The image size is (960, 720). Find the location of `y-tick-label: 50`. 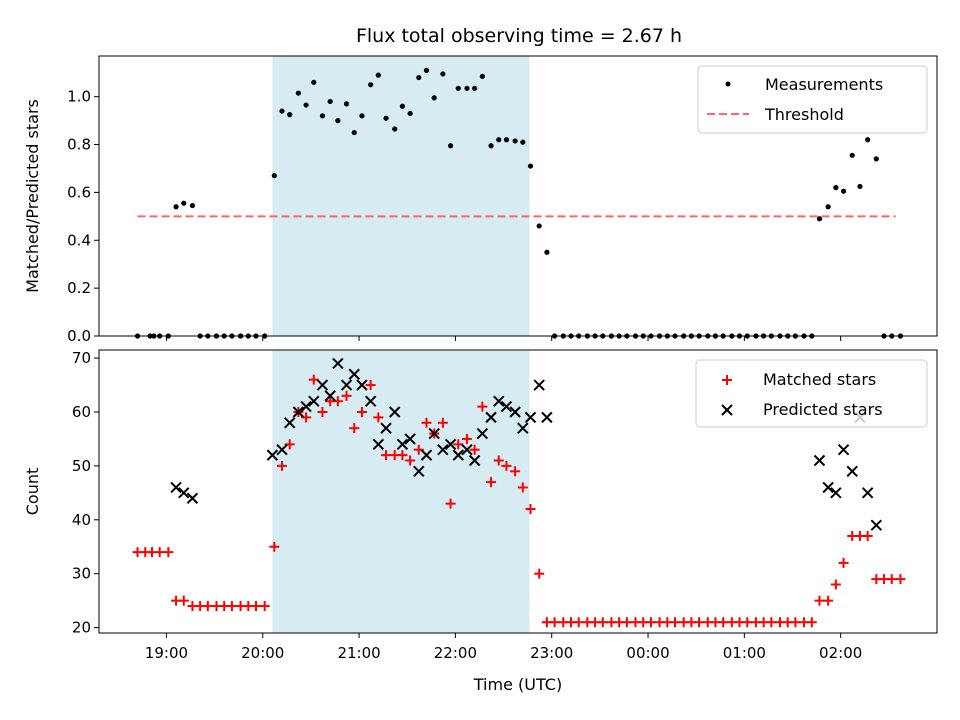

y-tick-label: 50 is located at coordinates (81, 466).